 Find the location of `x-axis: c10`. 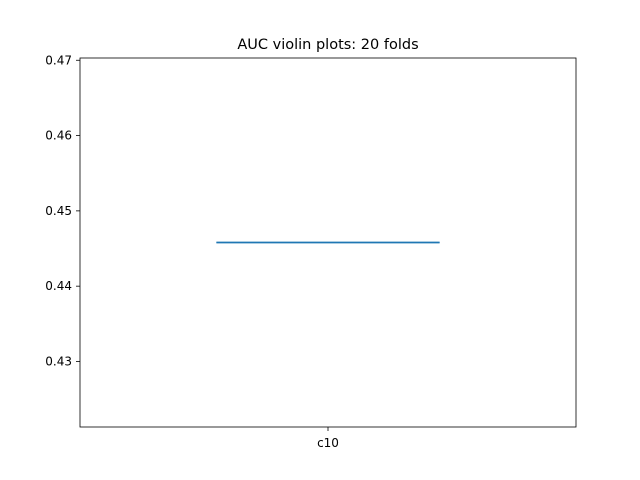

x-axis: c10 is located at coordinates (328, 438).